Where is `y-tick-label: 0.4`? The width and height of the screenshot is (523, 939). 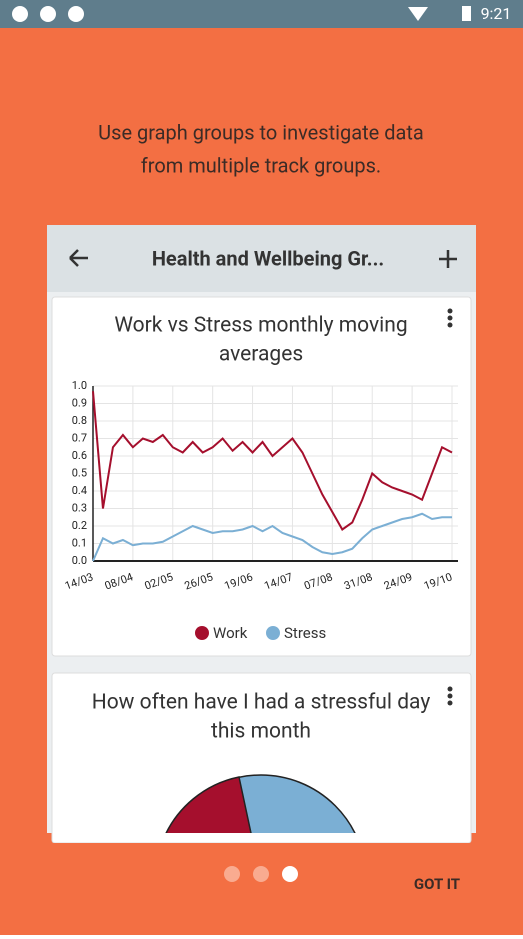
y-tick-label: 0.4 is located at coordinates (79, 490).